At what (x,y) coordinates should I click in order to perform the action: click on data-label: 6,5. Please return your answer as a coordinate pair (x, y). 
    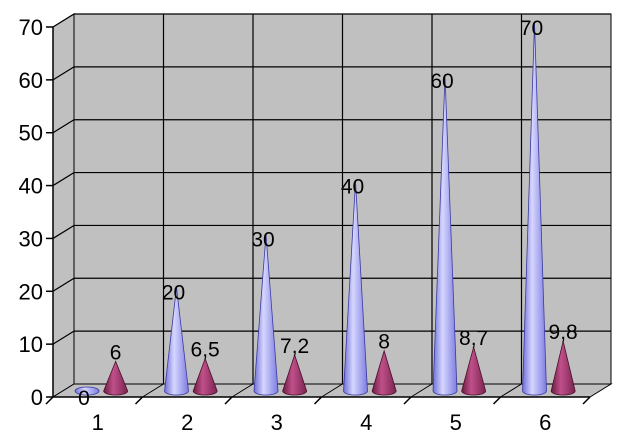
    Looking at the image, I should click on (205, 350).